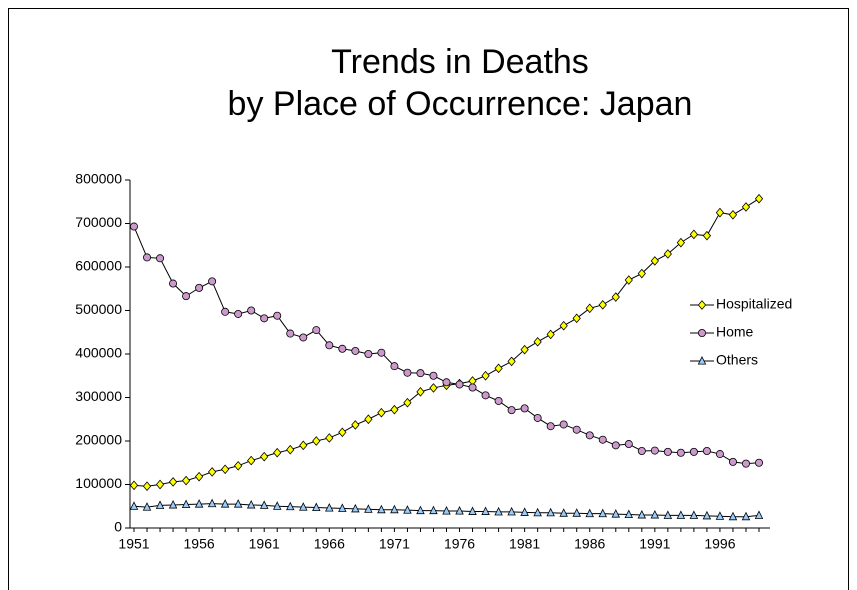 This screenshot has height=590, width=857. Describe the element at coordinates (98, 222) in the screenshot. I see `y-tick-label: 700000` at that location.